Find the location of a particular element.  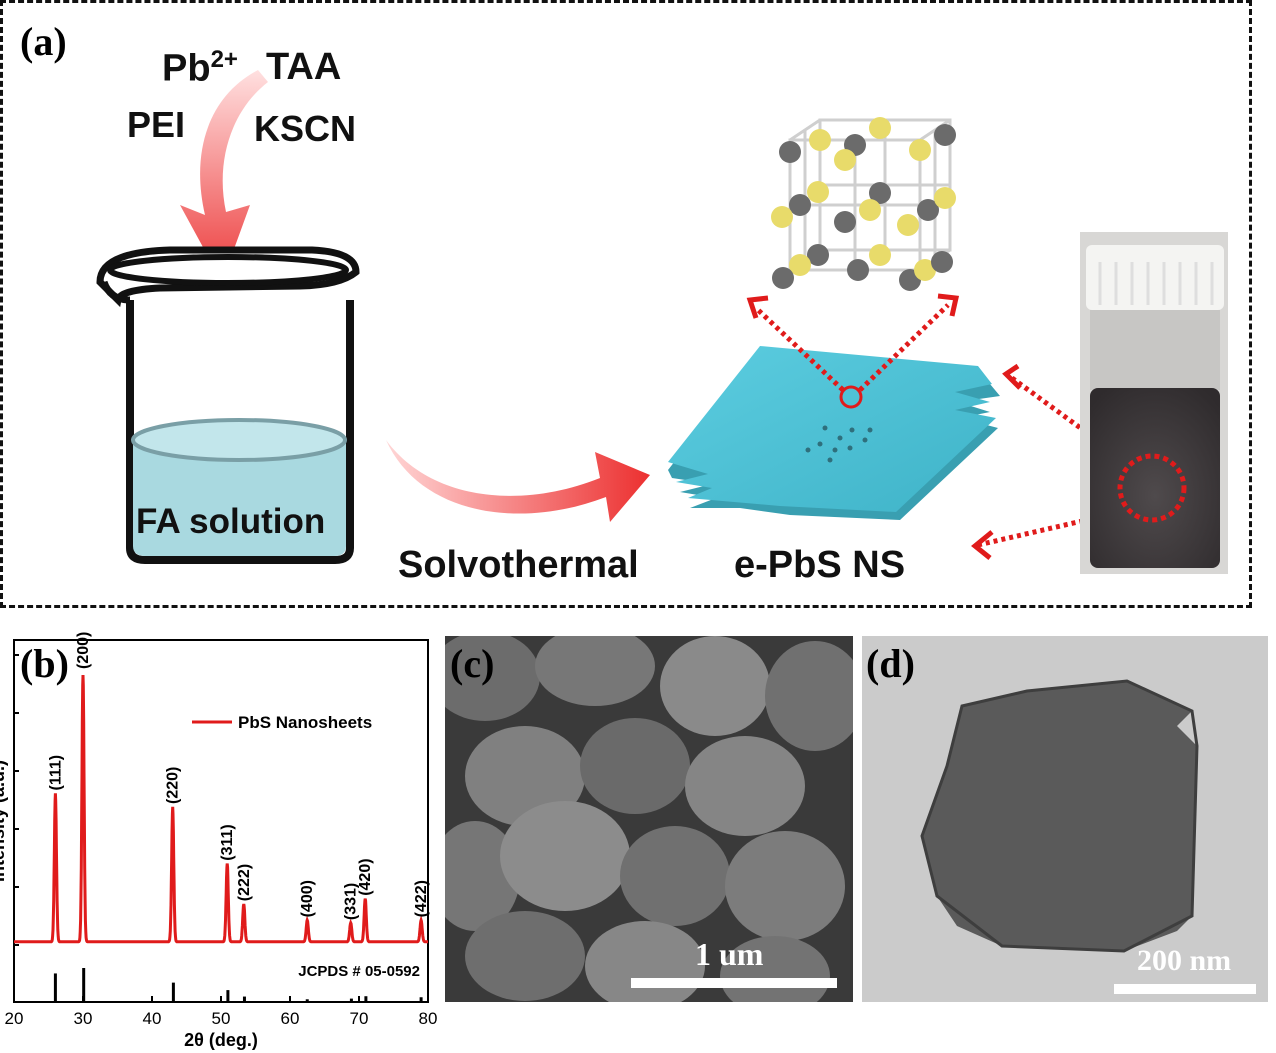

x-tick-label: 50 is located at coordinates (221, 1018).